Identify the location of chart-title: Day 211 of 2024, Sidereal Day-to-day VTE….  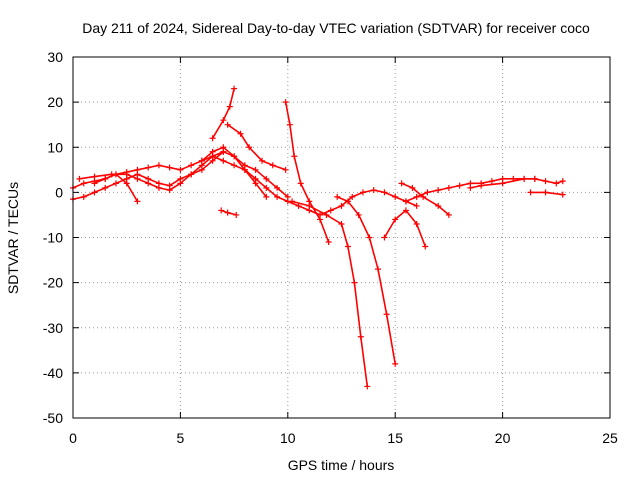
(336, 28).